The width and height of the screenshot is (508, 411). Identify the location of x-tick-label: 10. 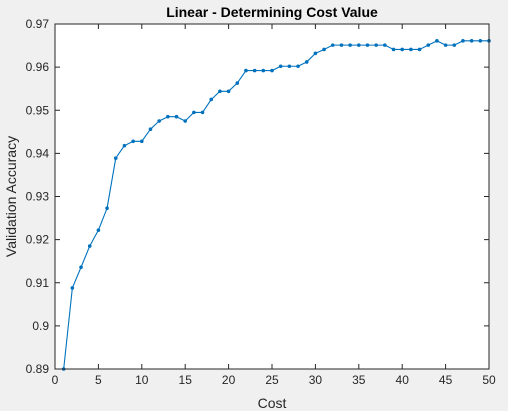
(142, 380).